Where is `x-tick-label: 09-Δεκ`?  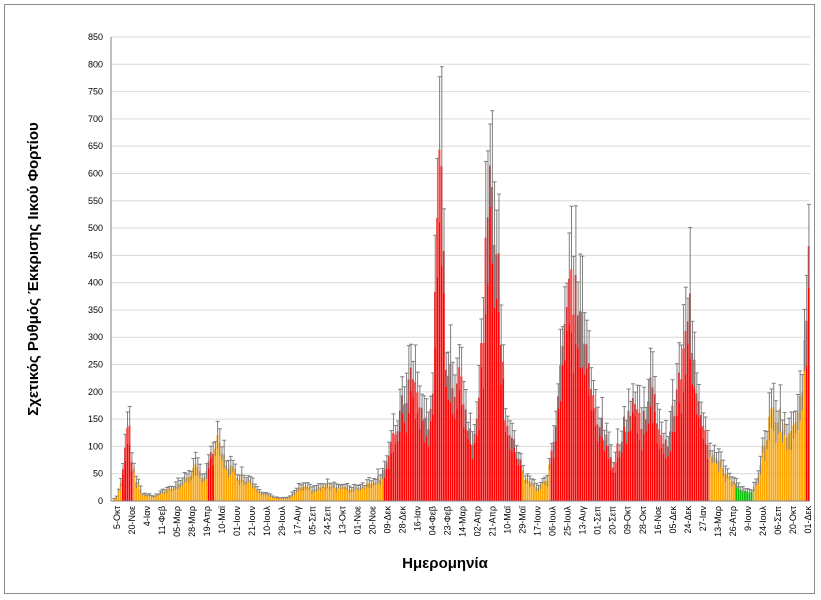
x-tick-label: 09-Δεκ is located at coordinates (387, 520).